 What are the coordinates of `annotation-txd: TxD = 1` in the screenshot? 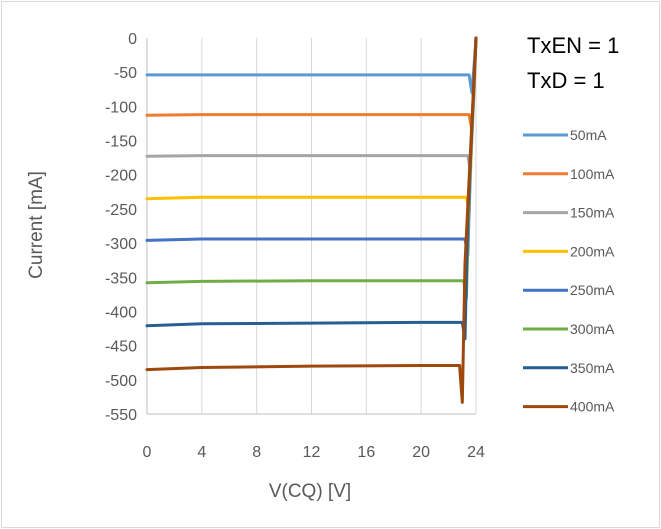 It's located at (566, 80).